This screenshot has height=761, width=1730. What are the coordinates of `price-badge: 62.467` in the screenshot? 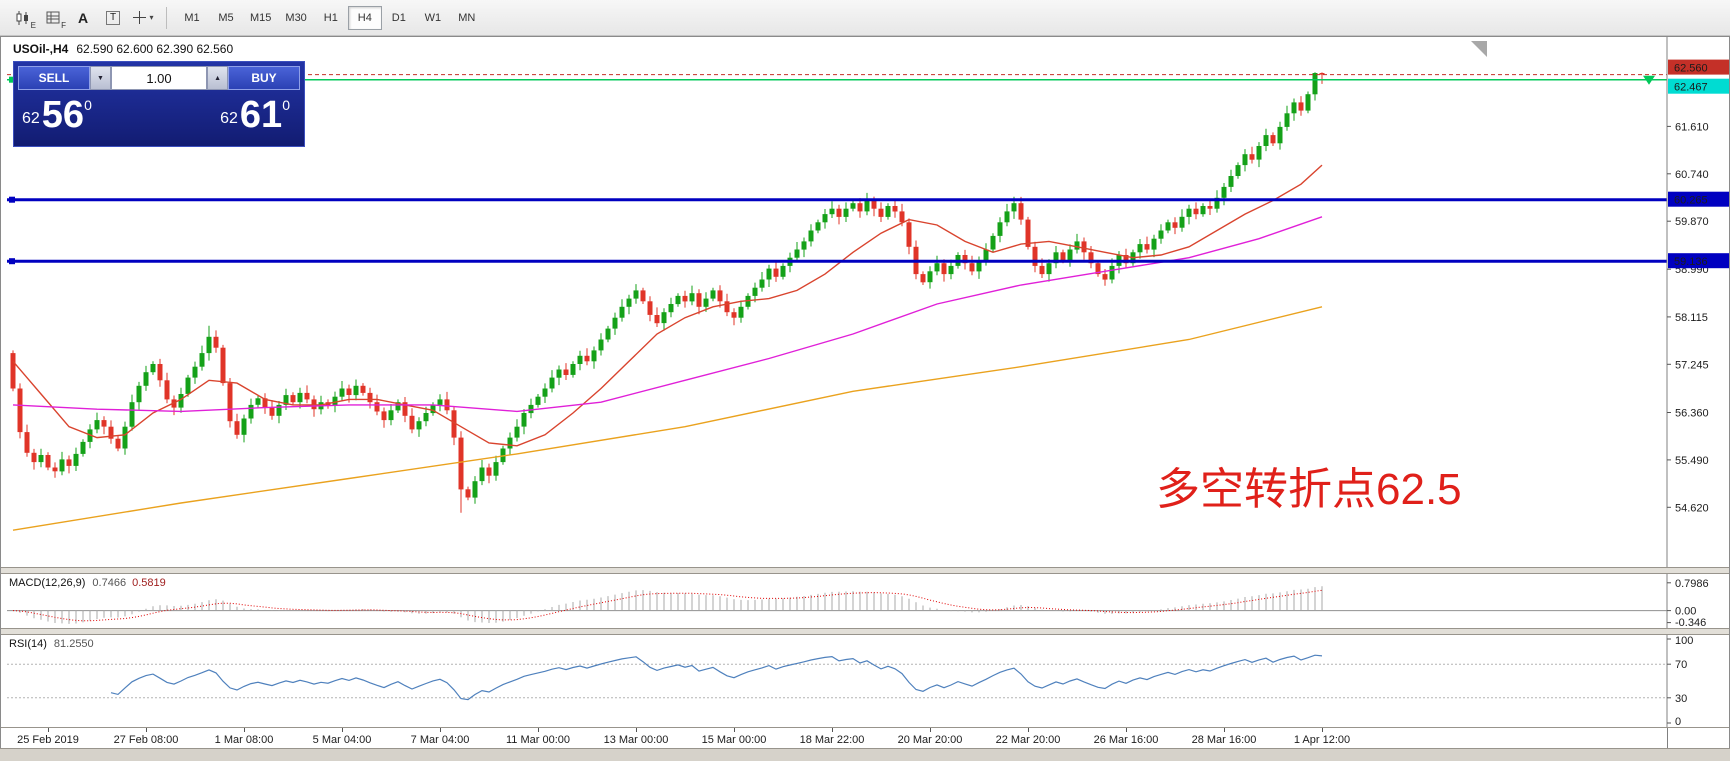 It's located at (1698, 86).